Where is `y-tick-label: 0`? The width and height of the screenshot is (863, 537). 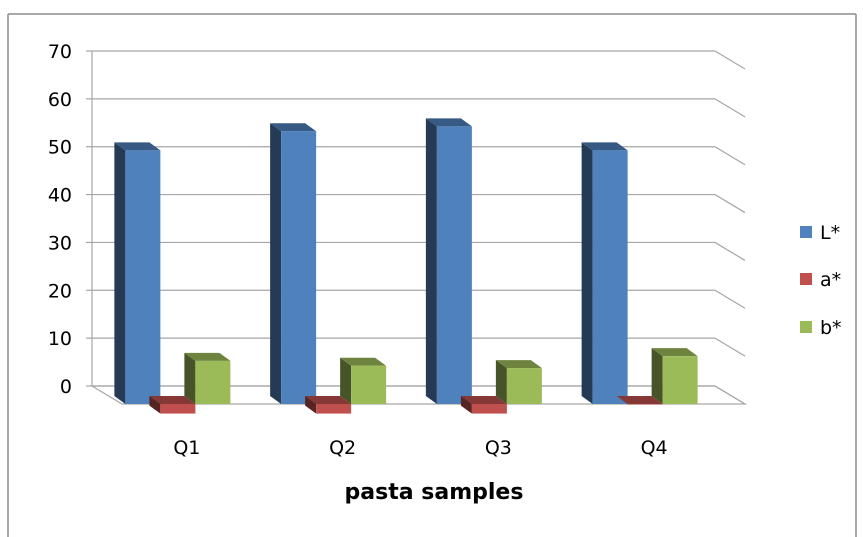
y-tick-label: 0 is located at coordinates (66, 387).